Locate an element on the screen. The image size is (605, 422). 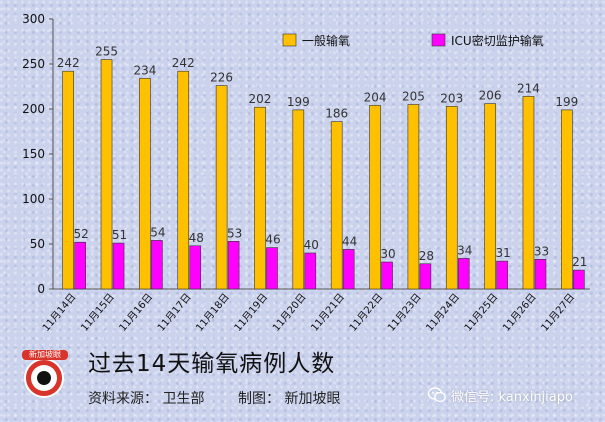
y-tick-label: 200 is located at coordinates (33, 109).